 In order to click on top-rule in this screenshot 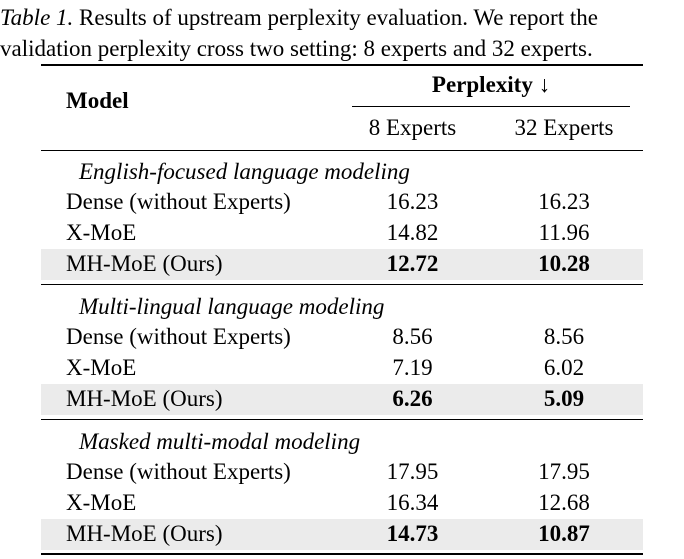, I will do `click(342, 65)`.